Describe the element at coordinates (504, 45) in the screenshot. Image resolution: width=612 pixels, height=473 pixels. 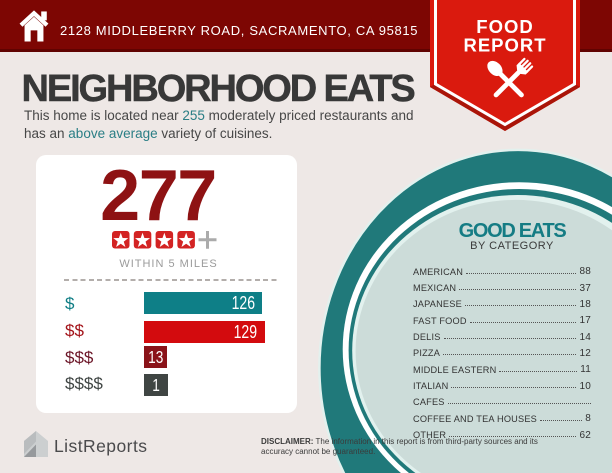
I see `svg-text: REPORT` at that location.